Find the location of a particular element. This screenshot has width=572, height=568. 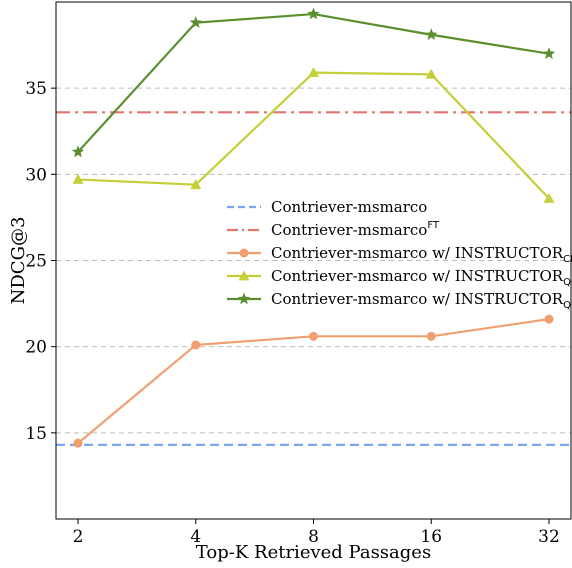

y-axis-title: NDCG@3 is located at coordinates (18, 261).